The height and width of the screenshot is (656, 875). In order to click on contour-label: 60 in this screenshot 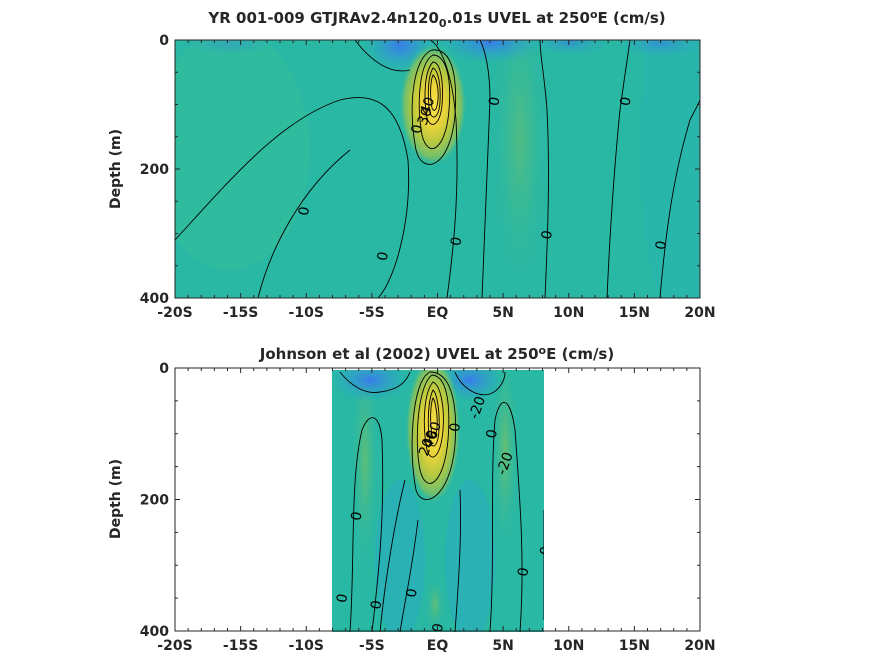, I will do `click(434, 431)`.